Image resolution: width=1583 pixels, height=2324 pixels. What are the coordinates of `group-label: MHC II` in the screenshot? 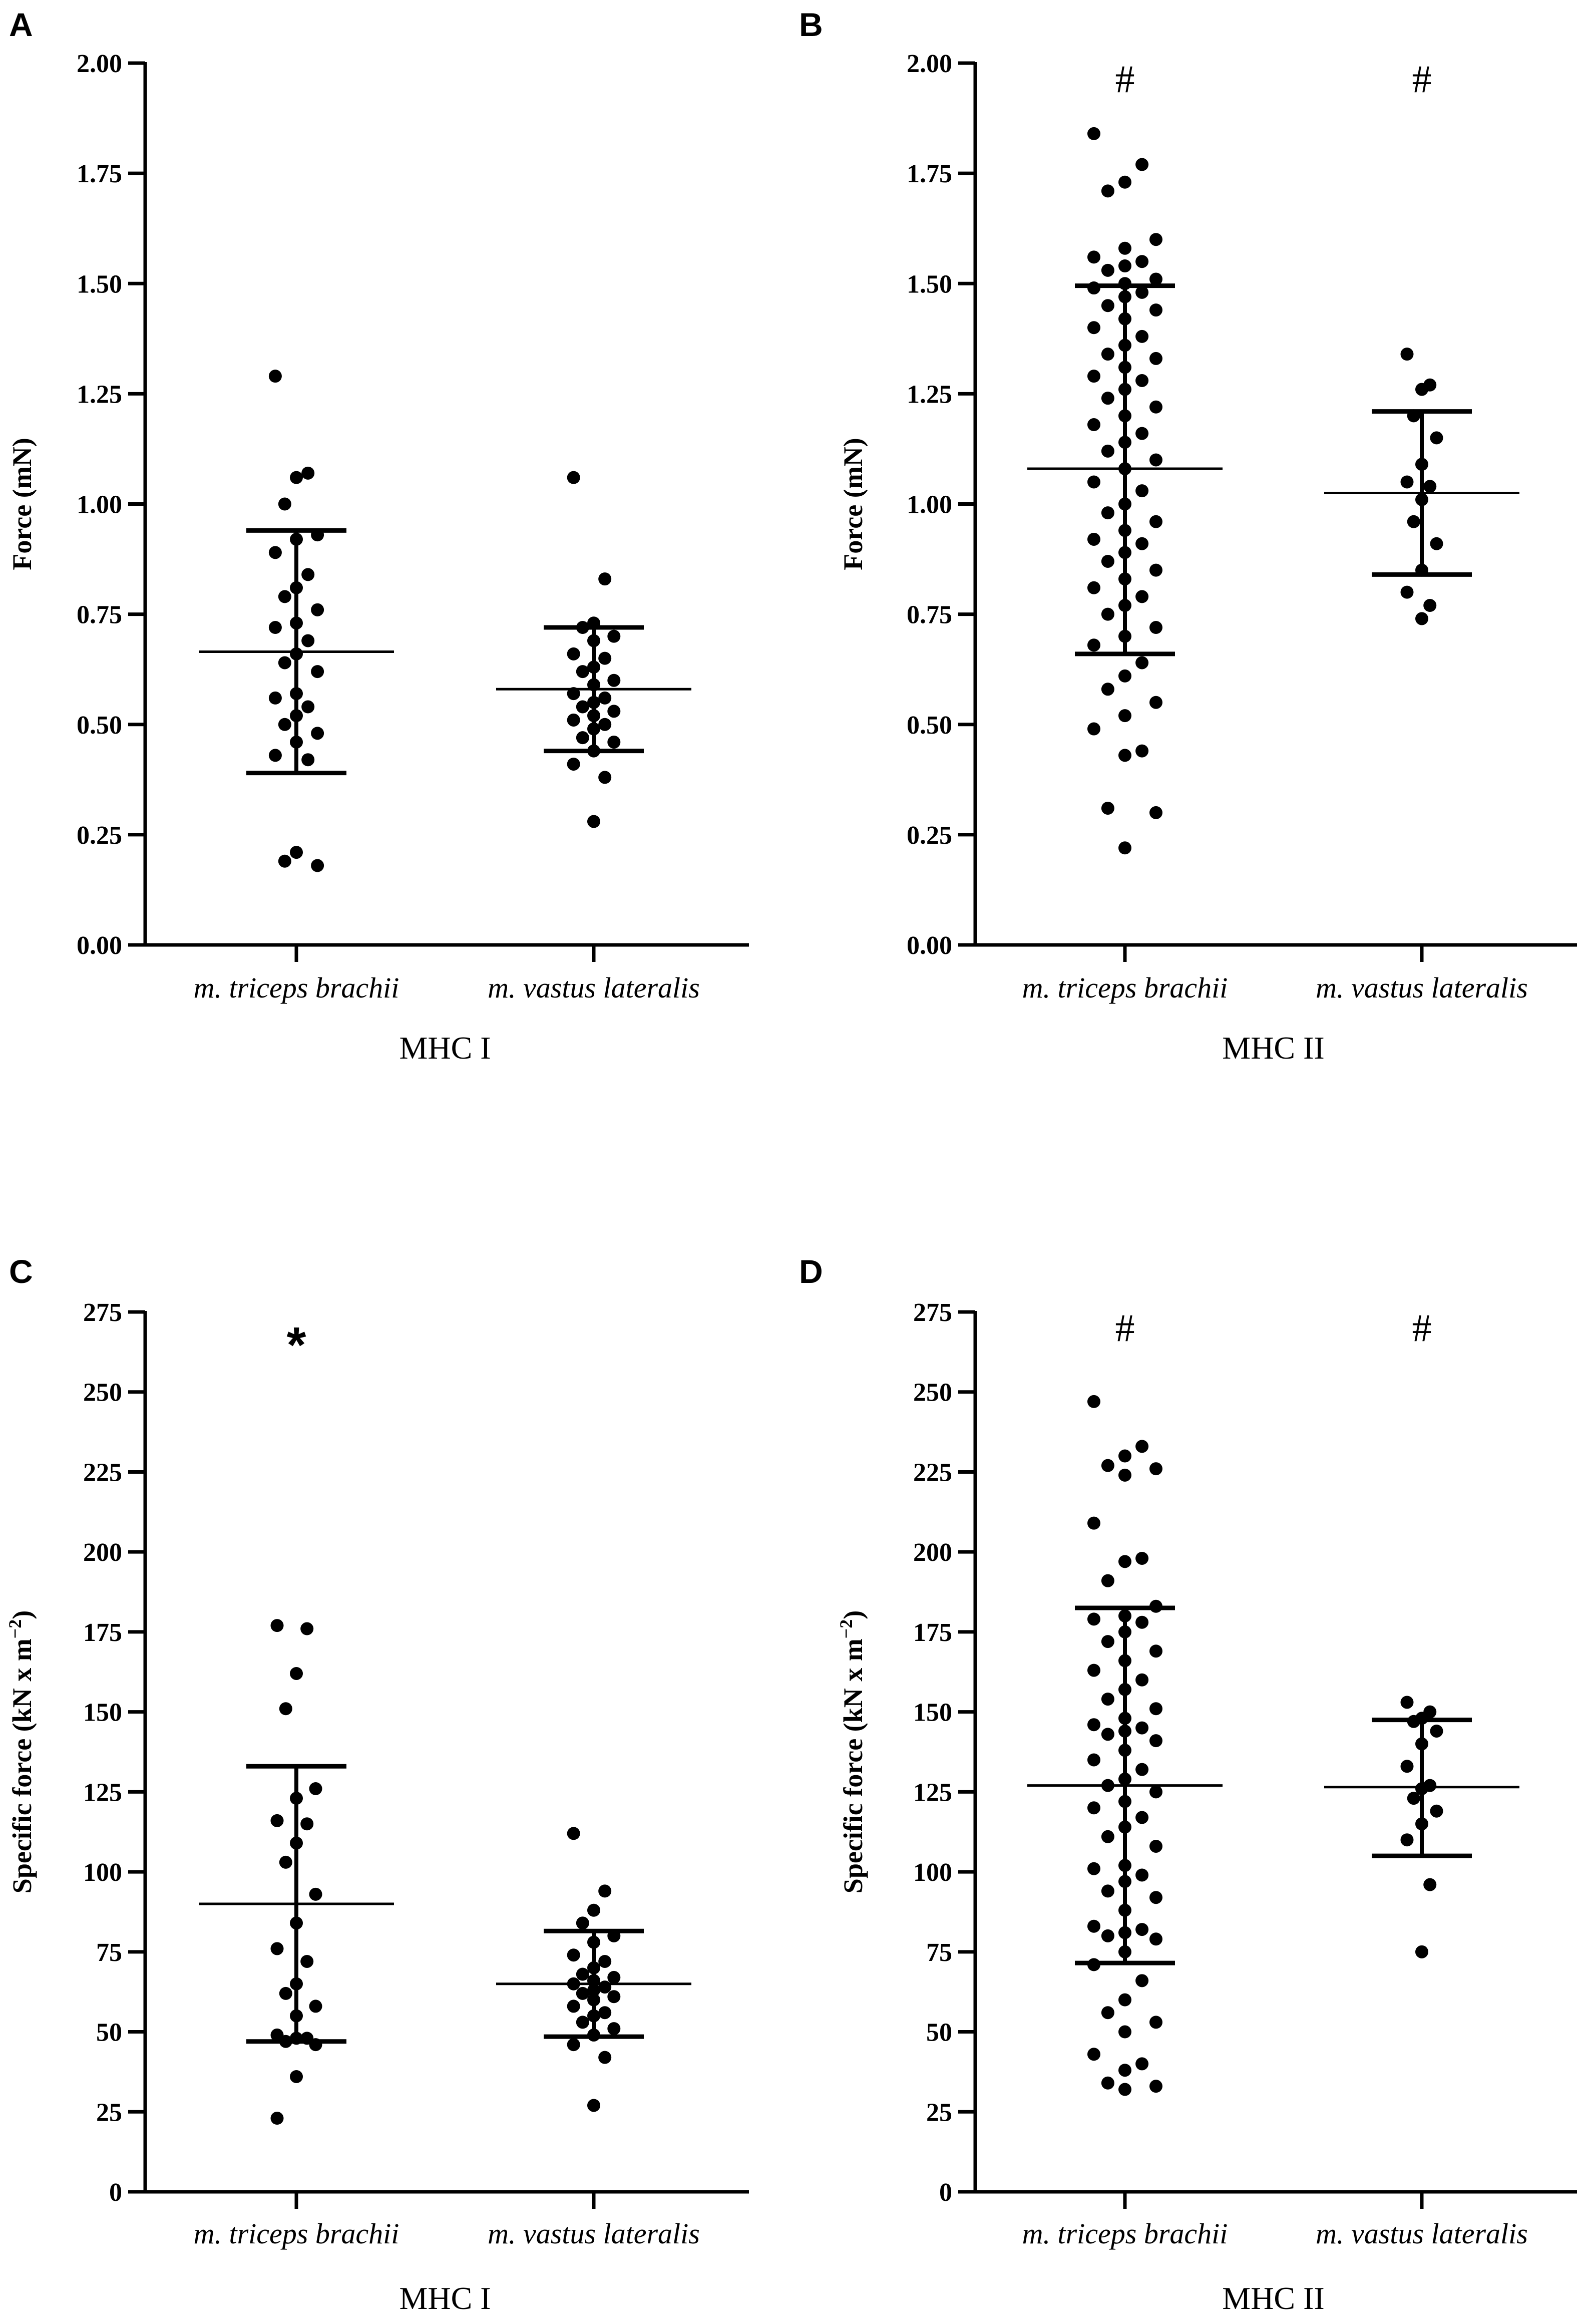 It's located at (1273, 2298).